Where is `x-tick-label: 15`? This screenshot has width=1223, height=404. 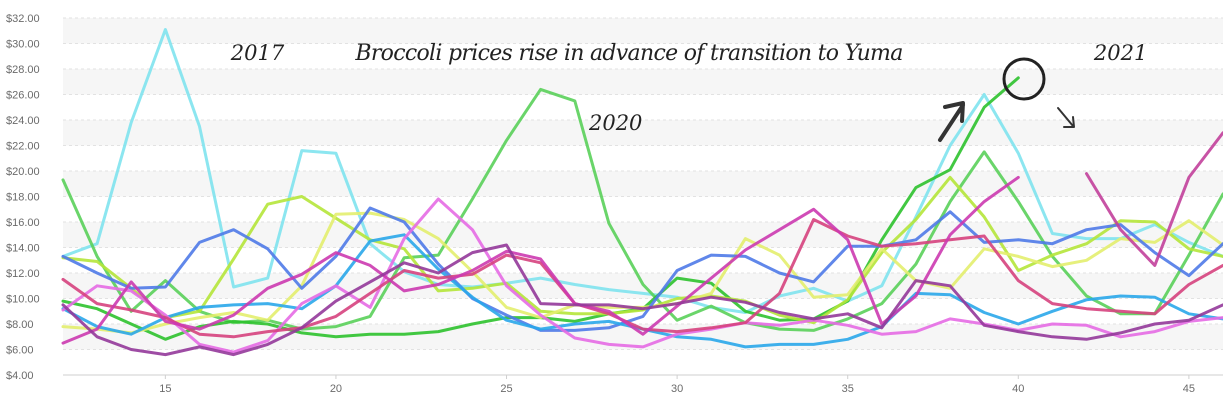
x-tick-label: 15 is located at coordinates (165, 389).